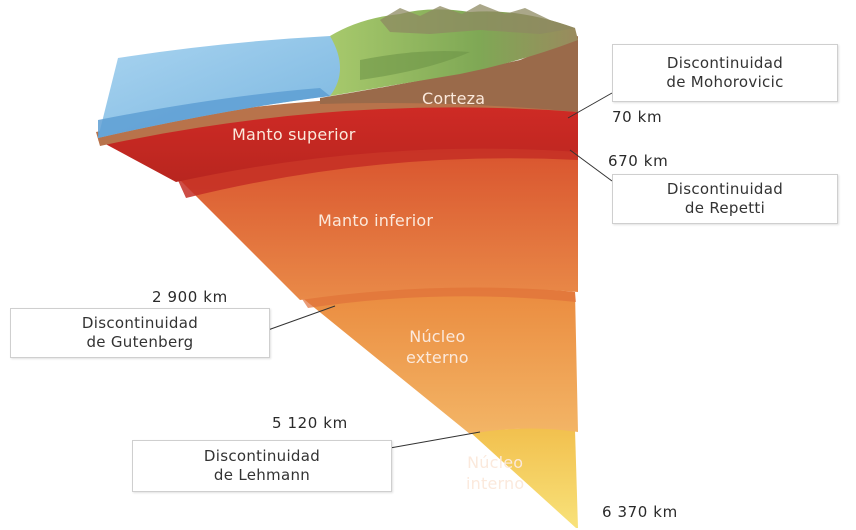 The width and height of the screenshot is (856, 530). Describe the element at coordinates (437, 336) in the screenshot. I see `nucleo-externo-line1: Núcleo` at that location.